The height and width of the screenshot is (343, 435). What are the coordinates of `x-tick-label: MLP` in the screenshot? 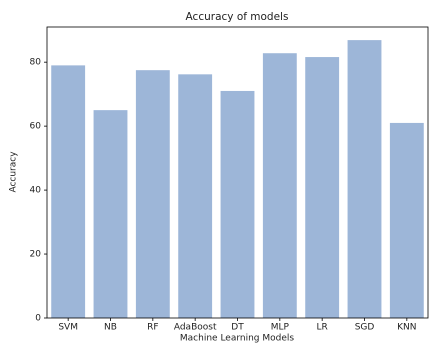 It's located at (280, 328).